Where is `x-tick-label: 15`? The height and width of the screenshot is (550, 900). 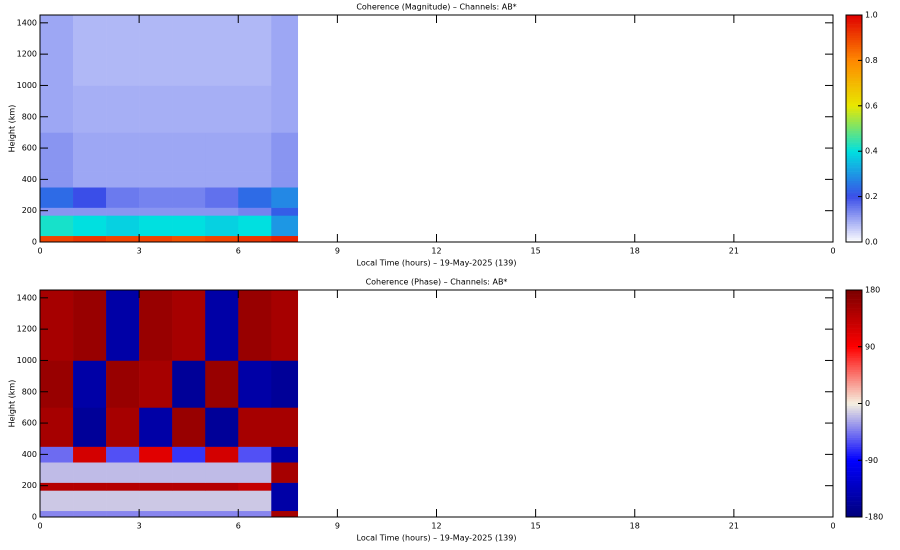 x-tick-label: 15 is located at coordinates (536, 526).